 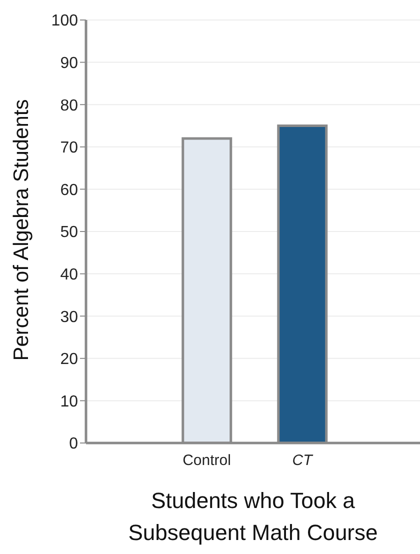 I want to click on y-axis-title: Percent of Algebra Students, so click(x=22, y=230).